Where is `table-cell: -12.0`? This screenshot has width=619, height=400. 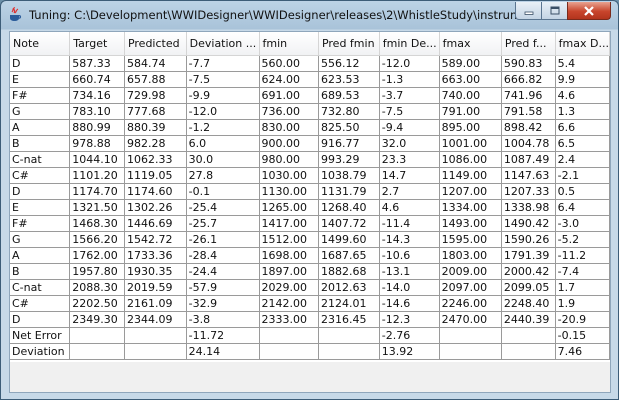 table-cell: -12.0 is located at coordinates (409, 63).